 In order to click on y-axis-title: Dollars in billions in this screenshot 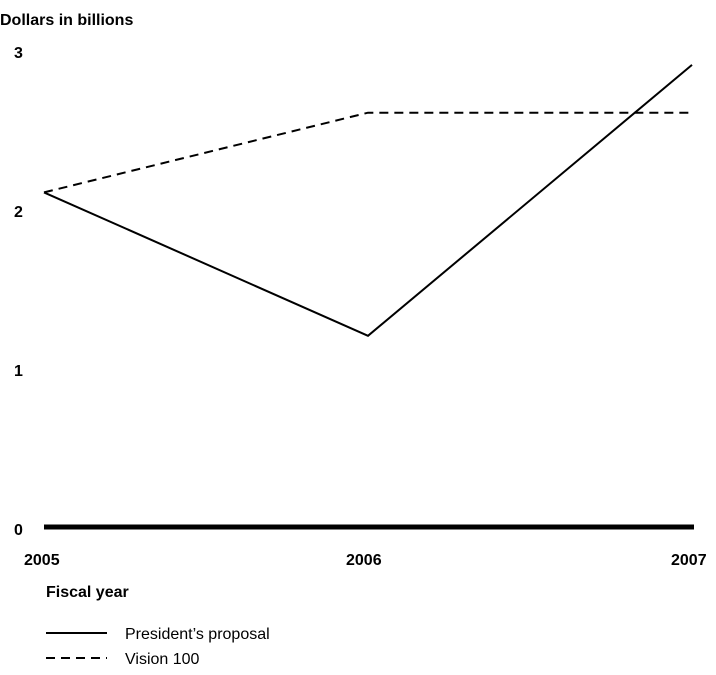, I will do `click(66, 20)`.